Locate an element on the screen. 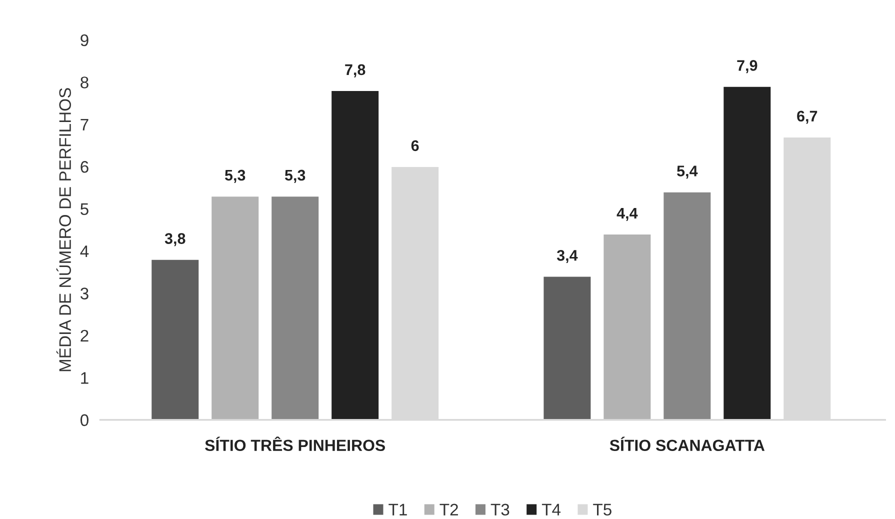 Image resolution: width=895 pixels, height=519 pixels. data-label: 7,9 is located at coordinates (747, 67).